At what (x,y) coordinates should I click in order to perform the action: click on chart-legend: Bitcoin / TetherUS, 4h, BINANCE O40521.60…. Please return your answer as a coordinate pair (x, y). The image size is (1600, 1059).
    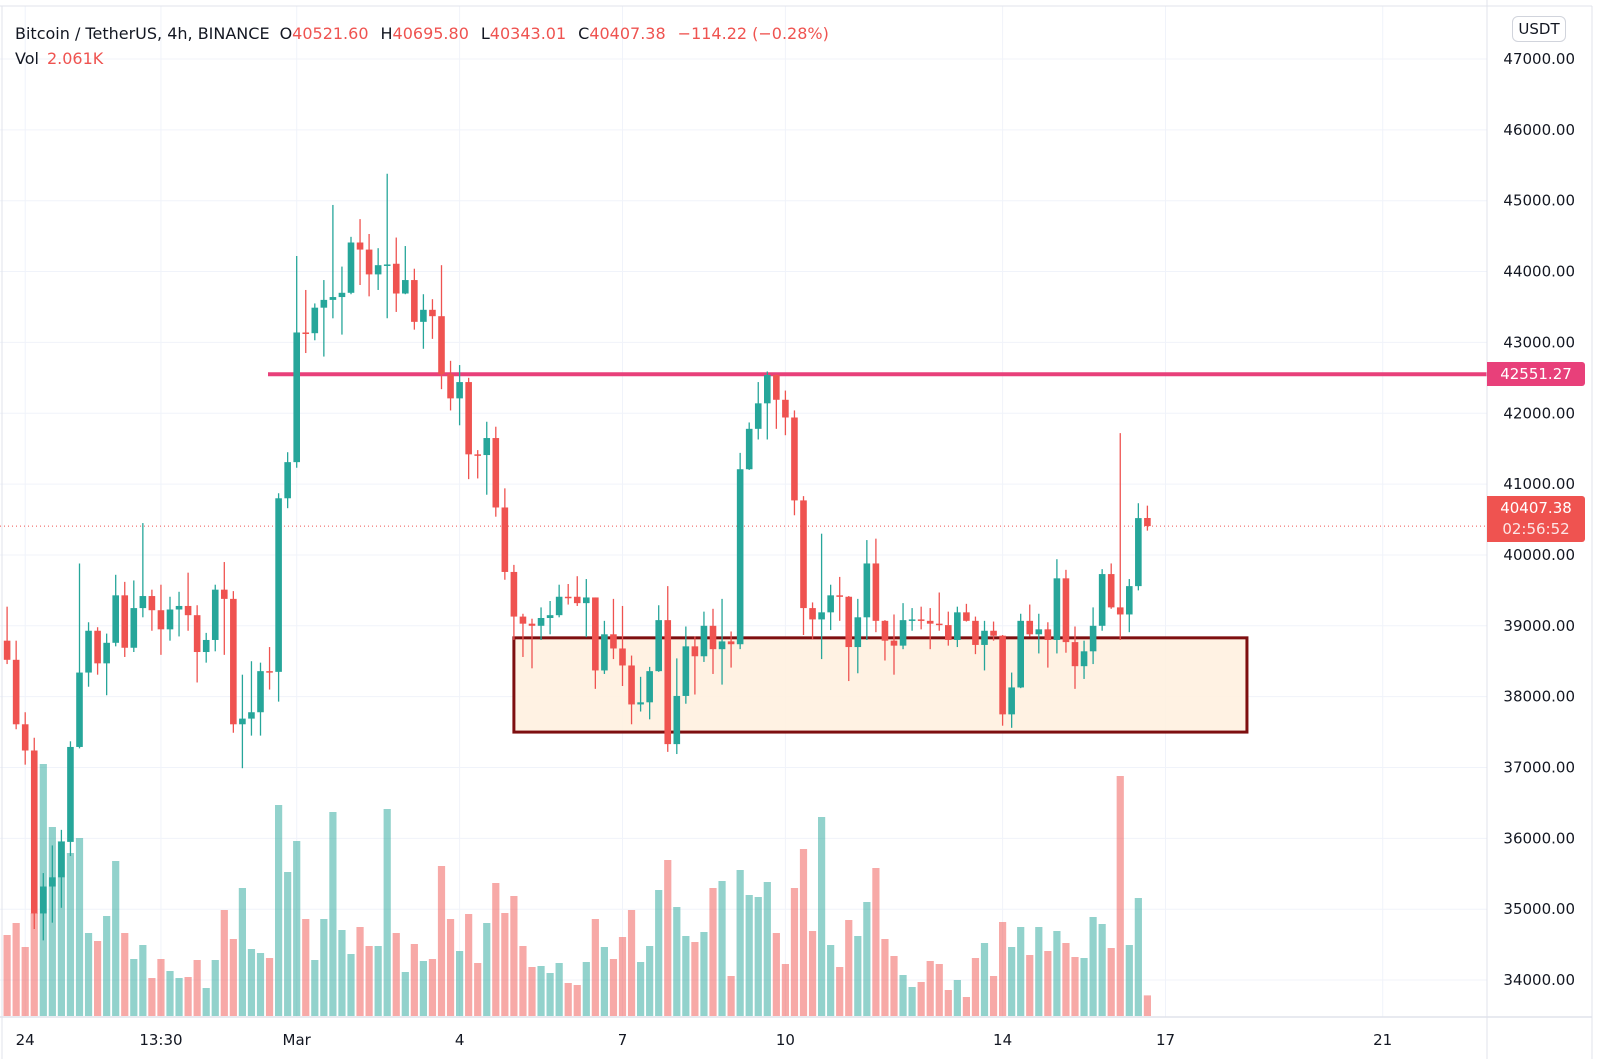
    Looking at the image, I should click on (428, 46).